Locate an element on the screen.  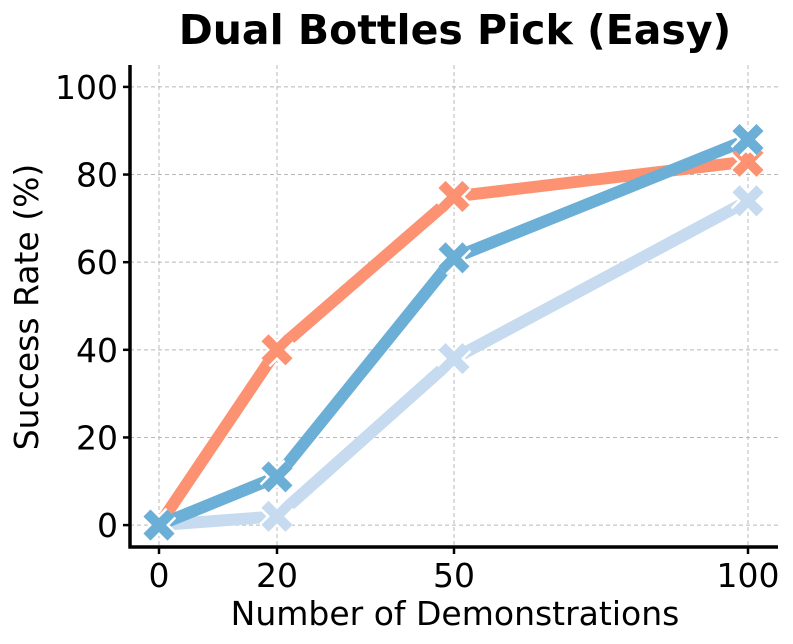
chart-title: Dual Bottles Pick (Easy) is located at coordinates (455, 30).